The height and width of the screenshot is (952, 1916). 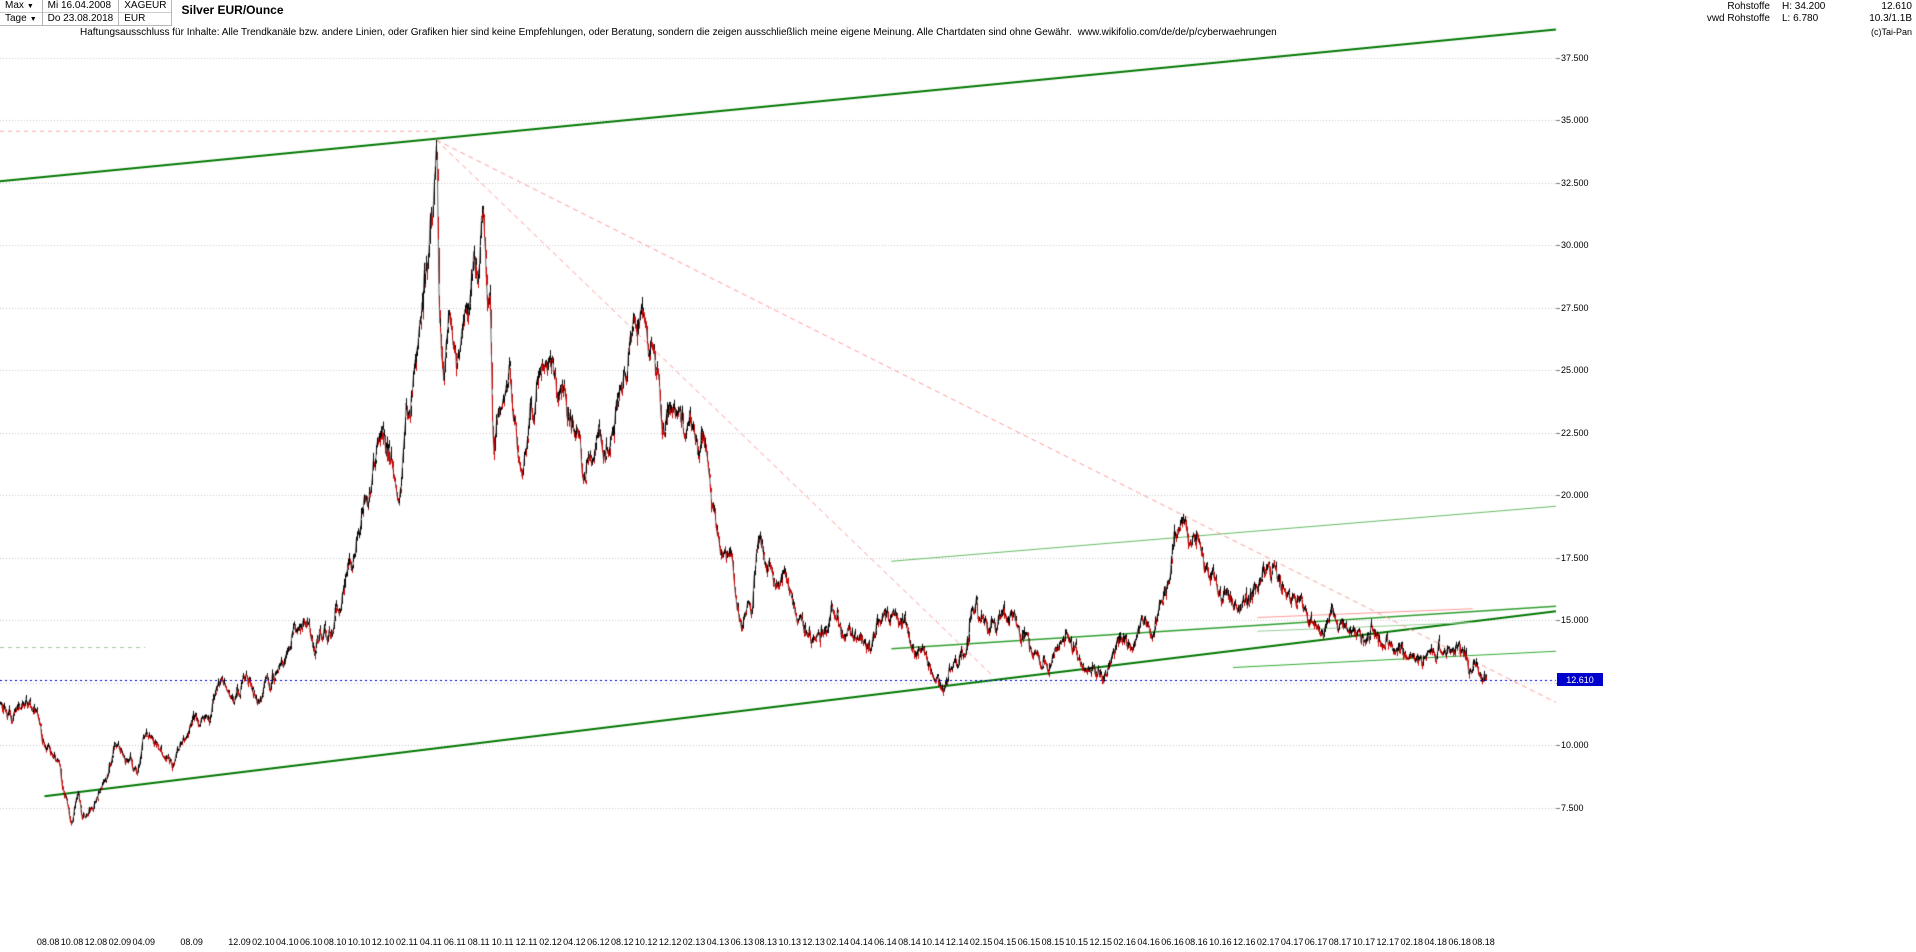 I want to click on quote-info-row-1: Rohstoffe H: 34.200 12.610, so click(x=1809, y=7).